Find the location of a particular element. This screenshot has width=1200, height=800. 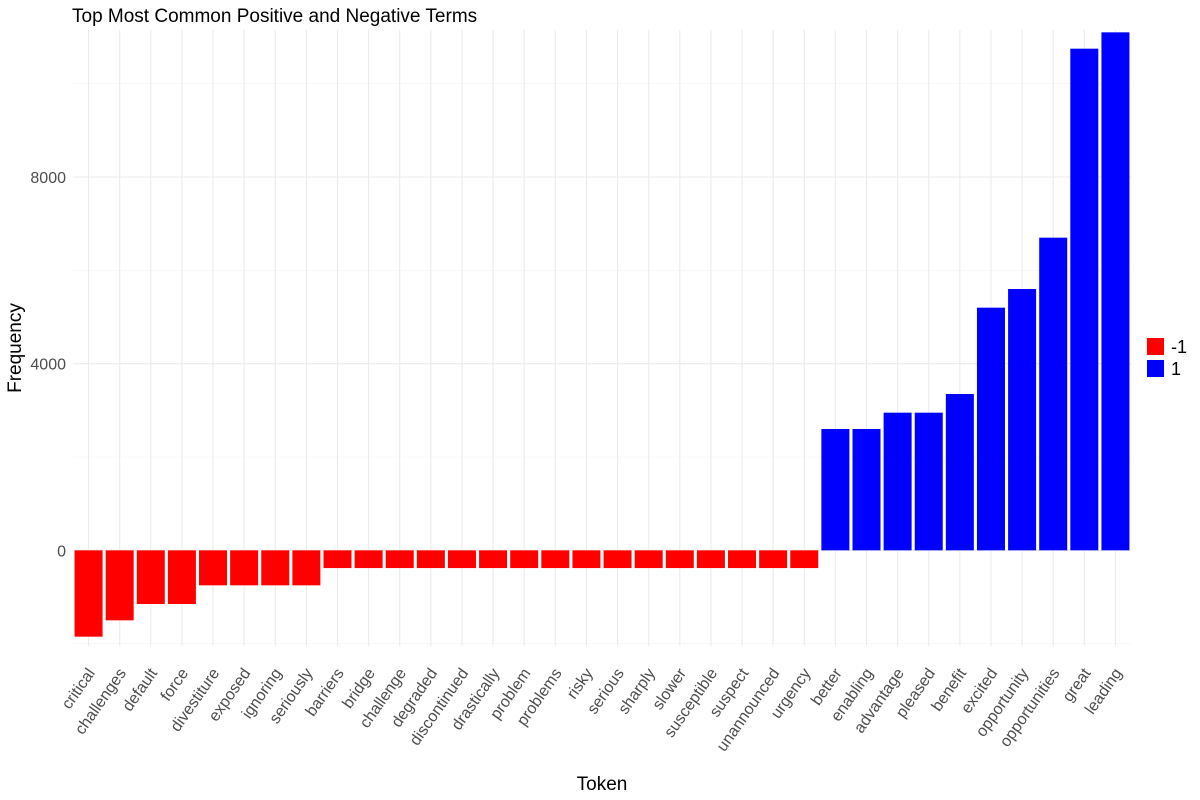

bar-susceptible is located at coordinates (710, 559).